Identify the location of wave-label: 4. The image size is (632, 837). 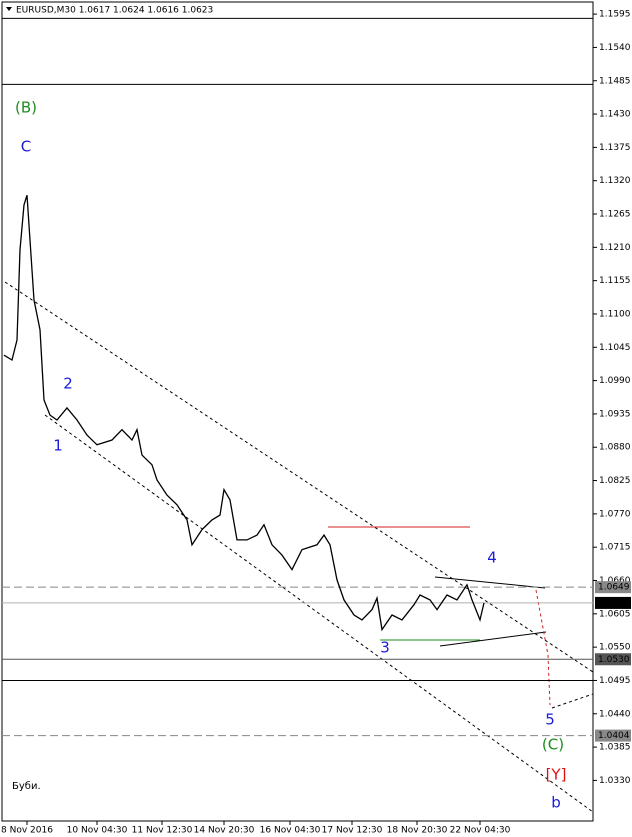
(492, 558).